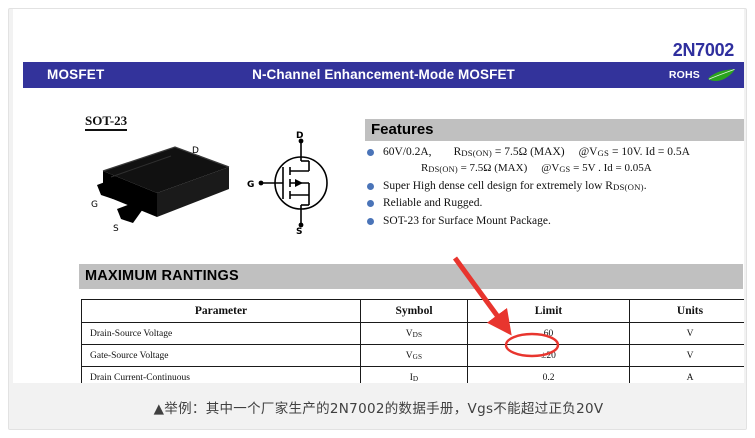 The height and width of the screenshot is (438, 755). I want to click on rdson-subscript-3: DS(ON), so click(628, 186).